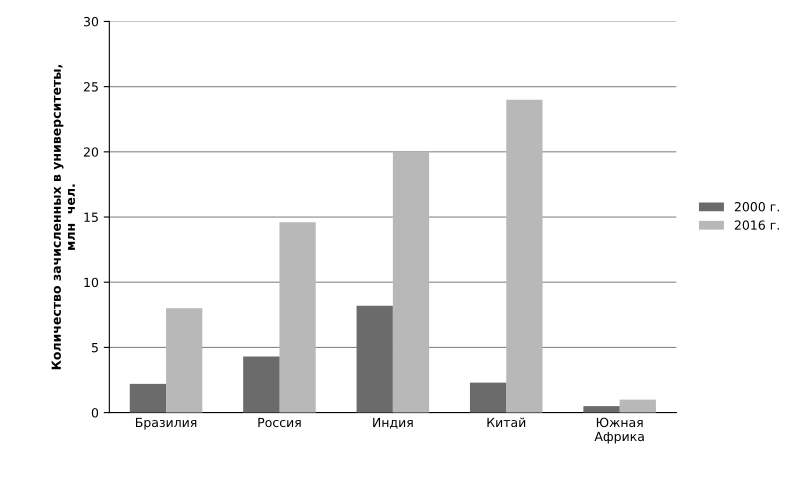 This screenshot has width=810, height=477. What do you see at coordinates (91, 152) in the screenshot?
I see `y-tick-label: 20` at bounding box center [91, 152].